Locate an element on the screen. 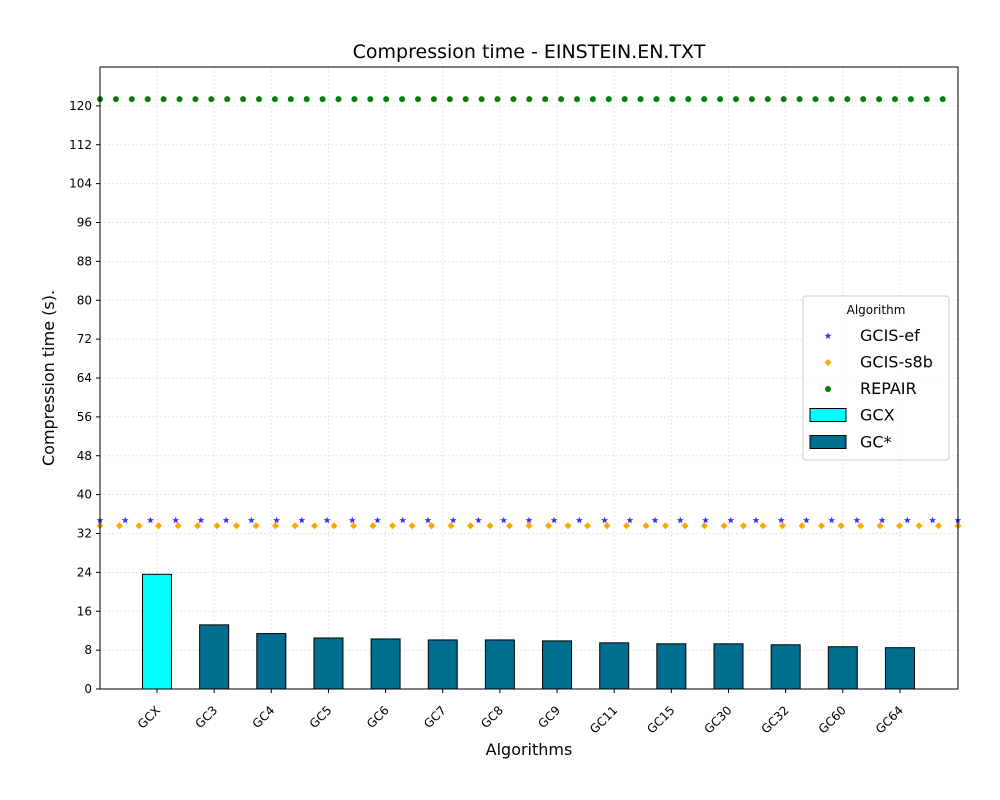  y-tick-label: 40 is located at coordinates (84, 495).